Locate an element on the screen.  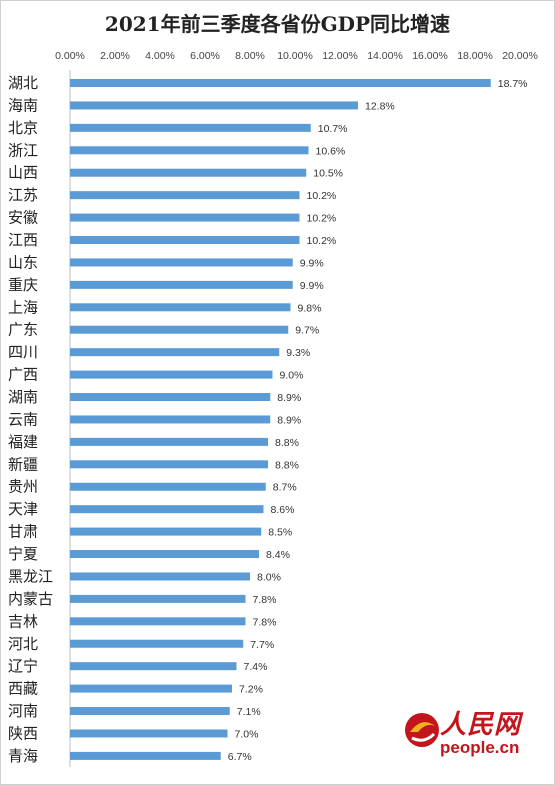
category-label: 宁夏 is located at coordinates (23, 554).